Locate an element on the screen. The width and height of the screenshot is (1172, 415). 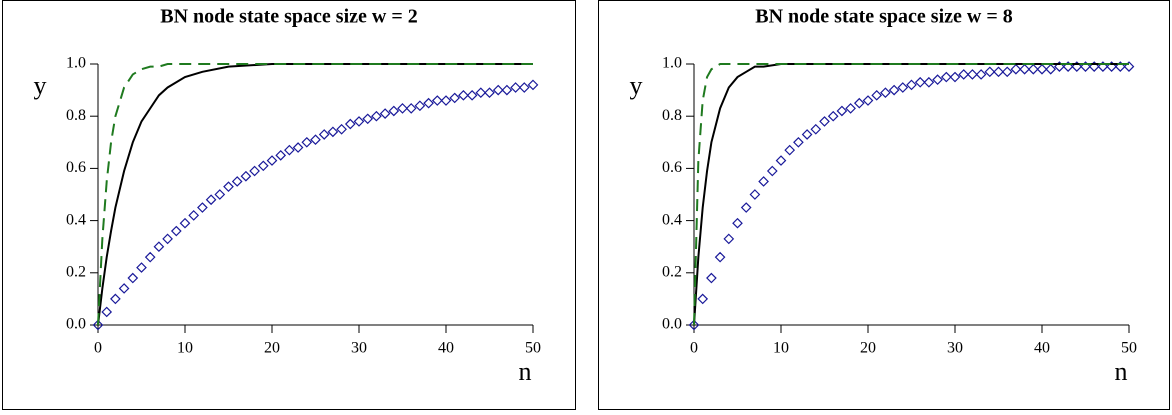
y-tick-label: 0.0 is located at coordinates (672, 324).